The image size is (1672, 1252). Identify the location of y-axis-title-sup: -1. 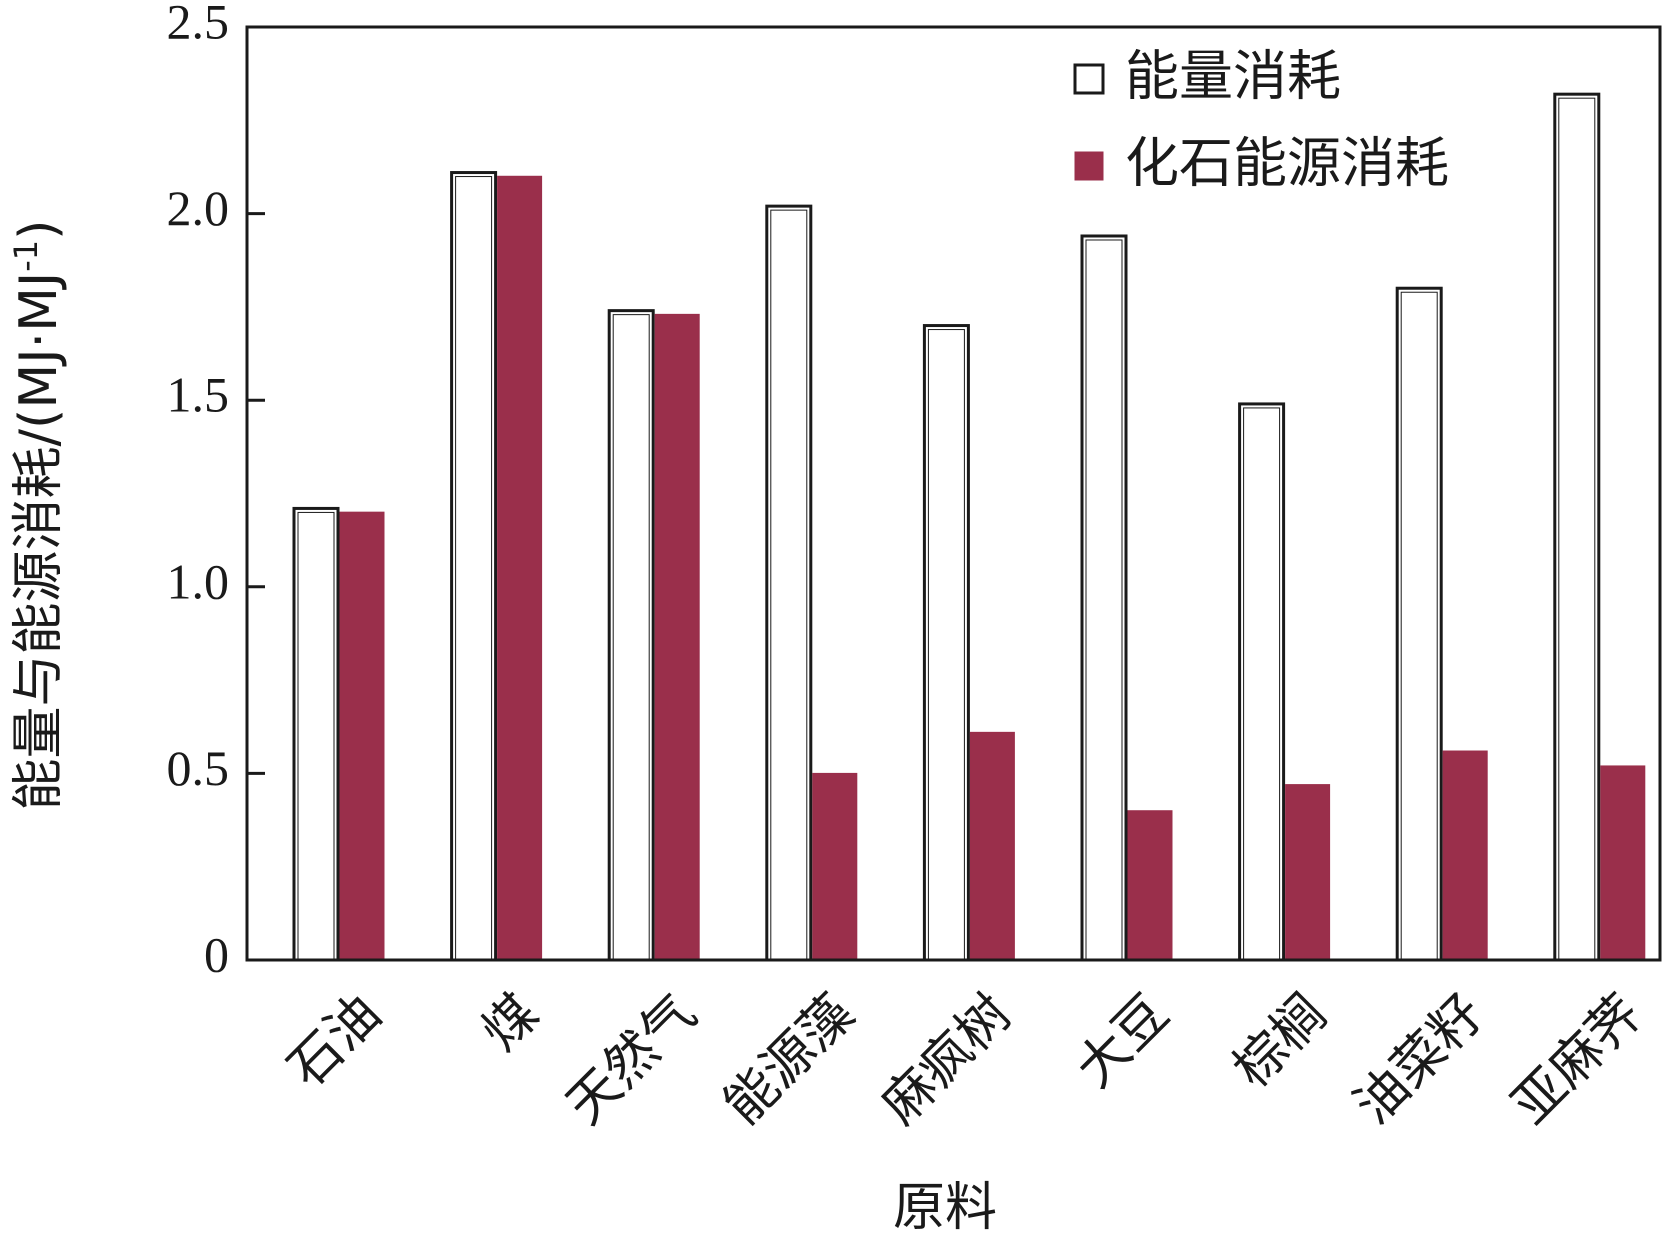
(26, 256).